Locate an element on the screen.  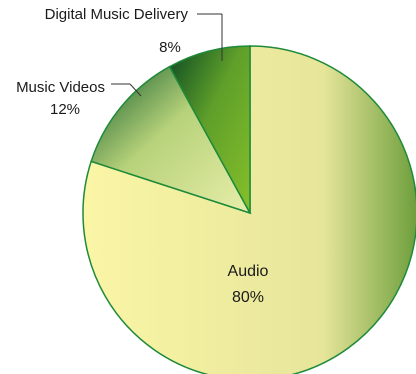
leader-line-videos-drop is located at coordinates (135, 90).